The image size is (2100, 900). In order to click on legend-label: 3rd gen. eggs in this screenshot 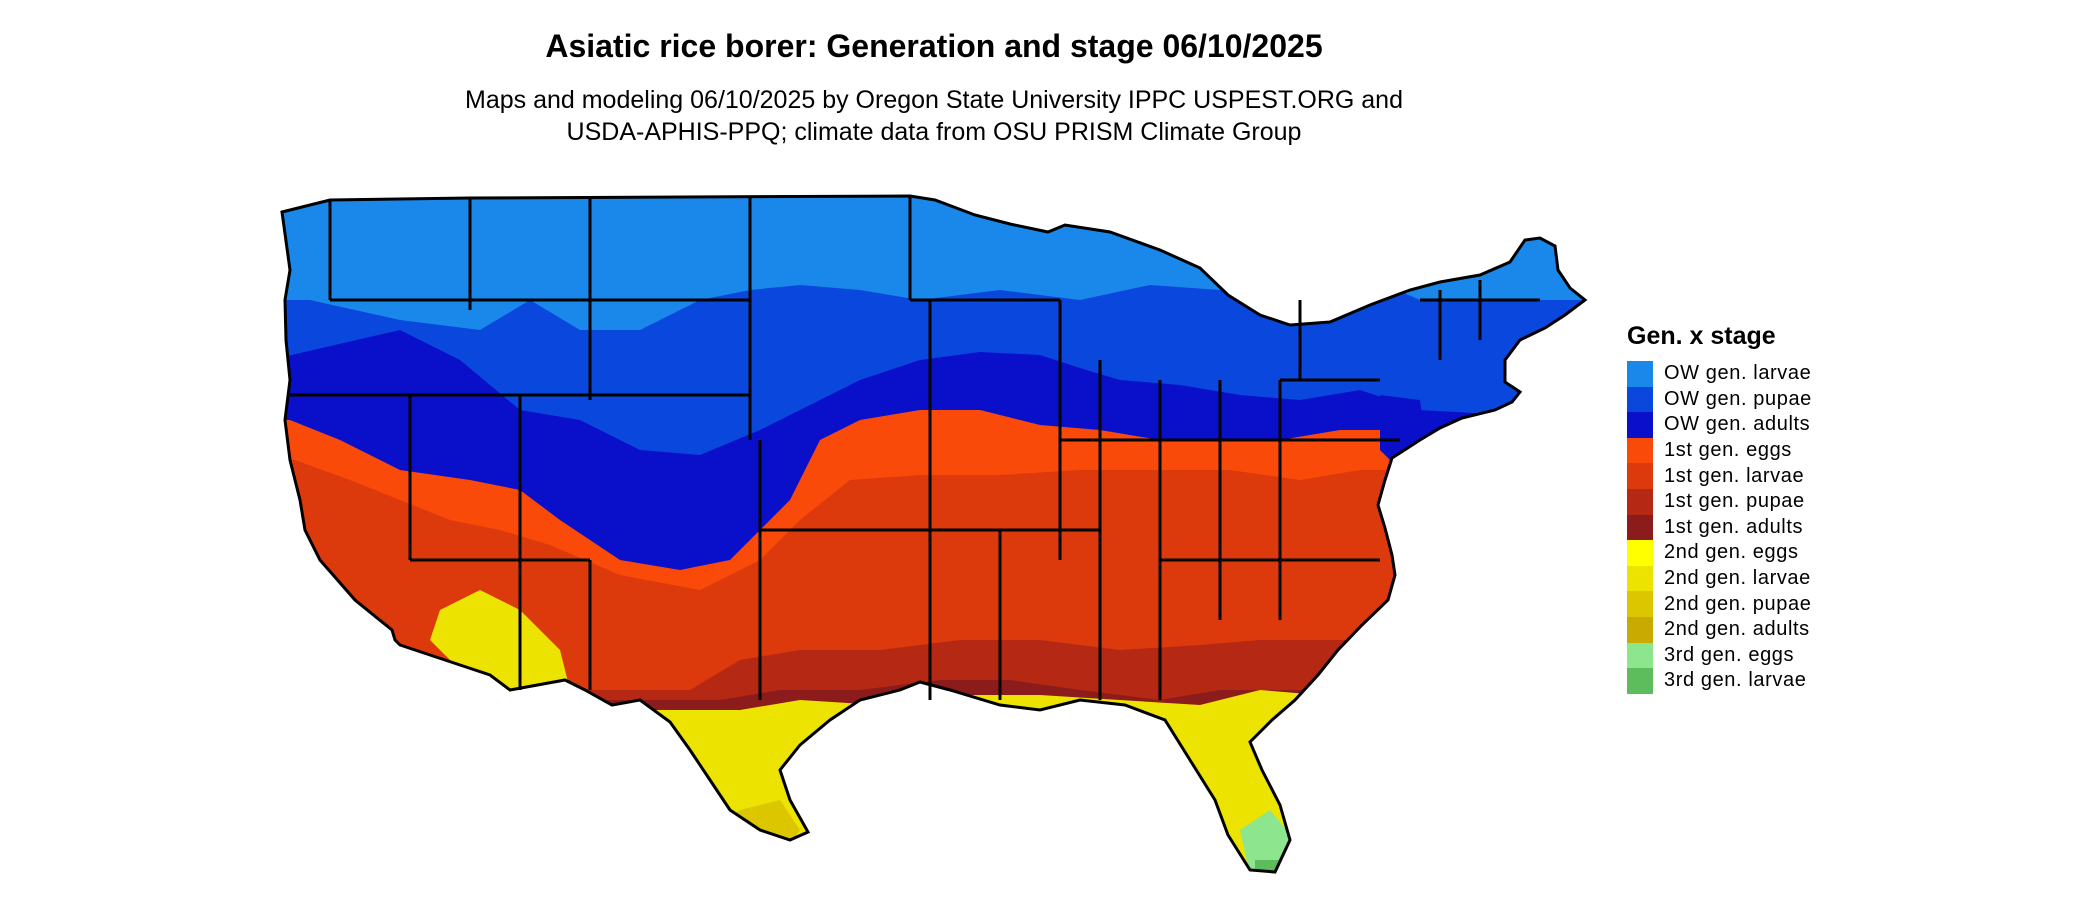, I will do `click(1729, 654)`.